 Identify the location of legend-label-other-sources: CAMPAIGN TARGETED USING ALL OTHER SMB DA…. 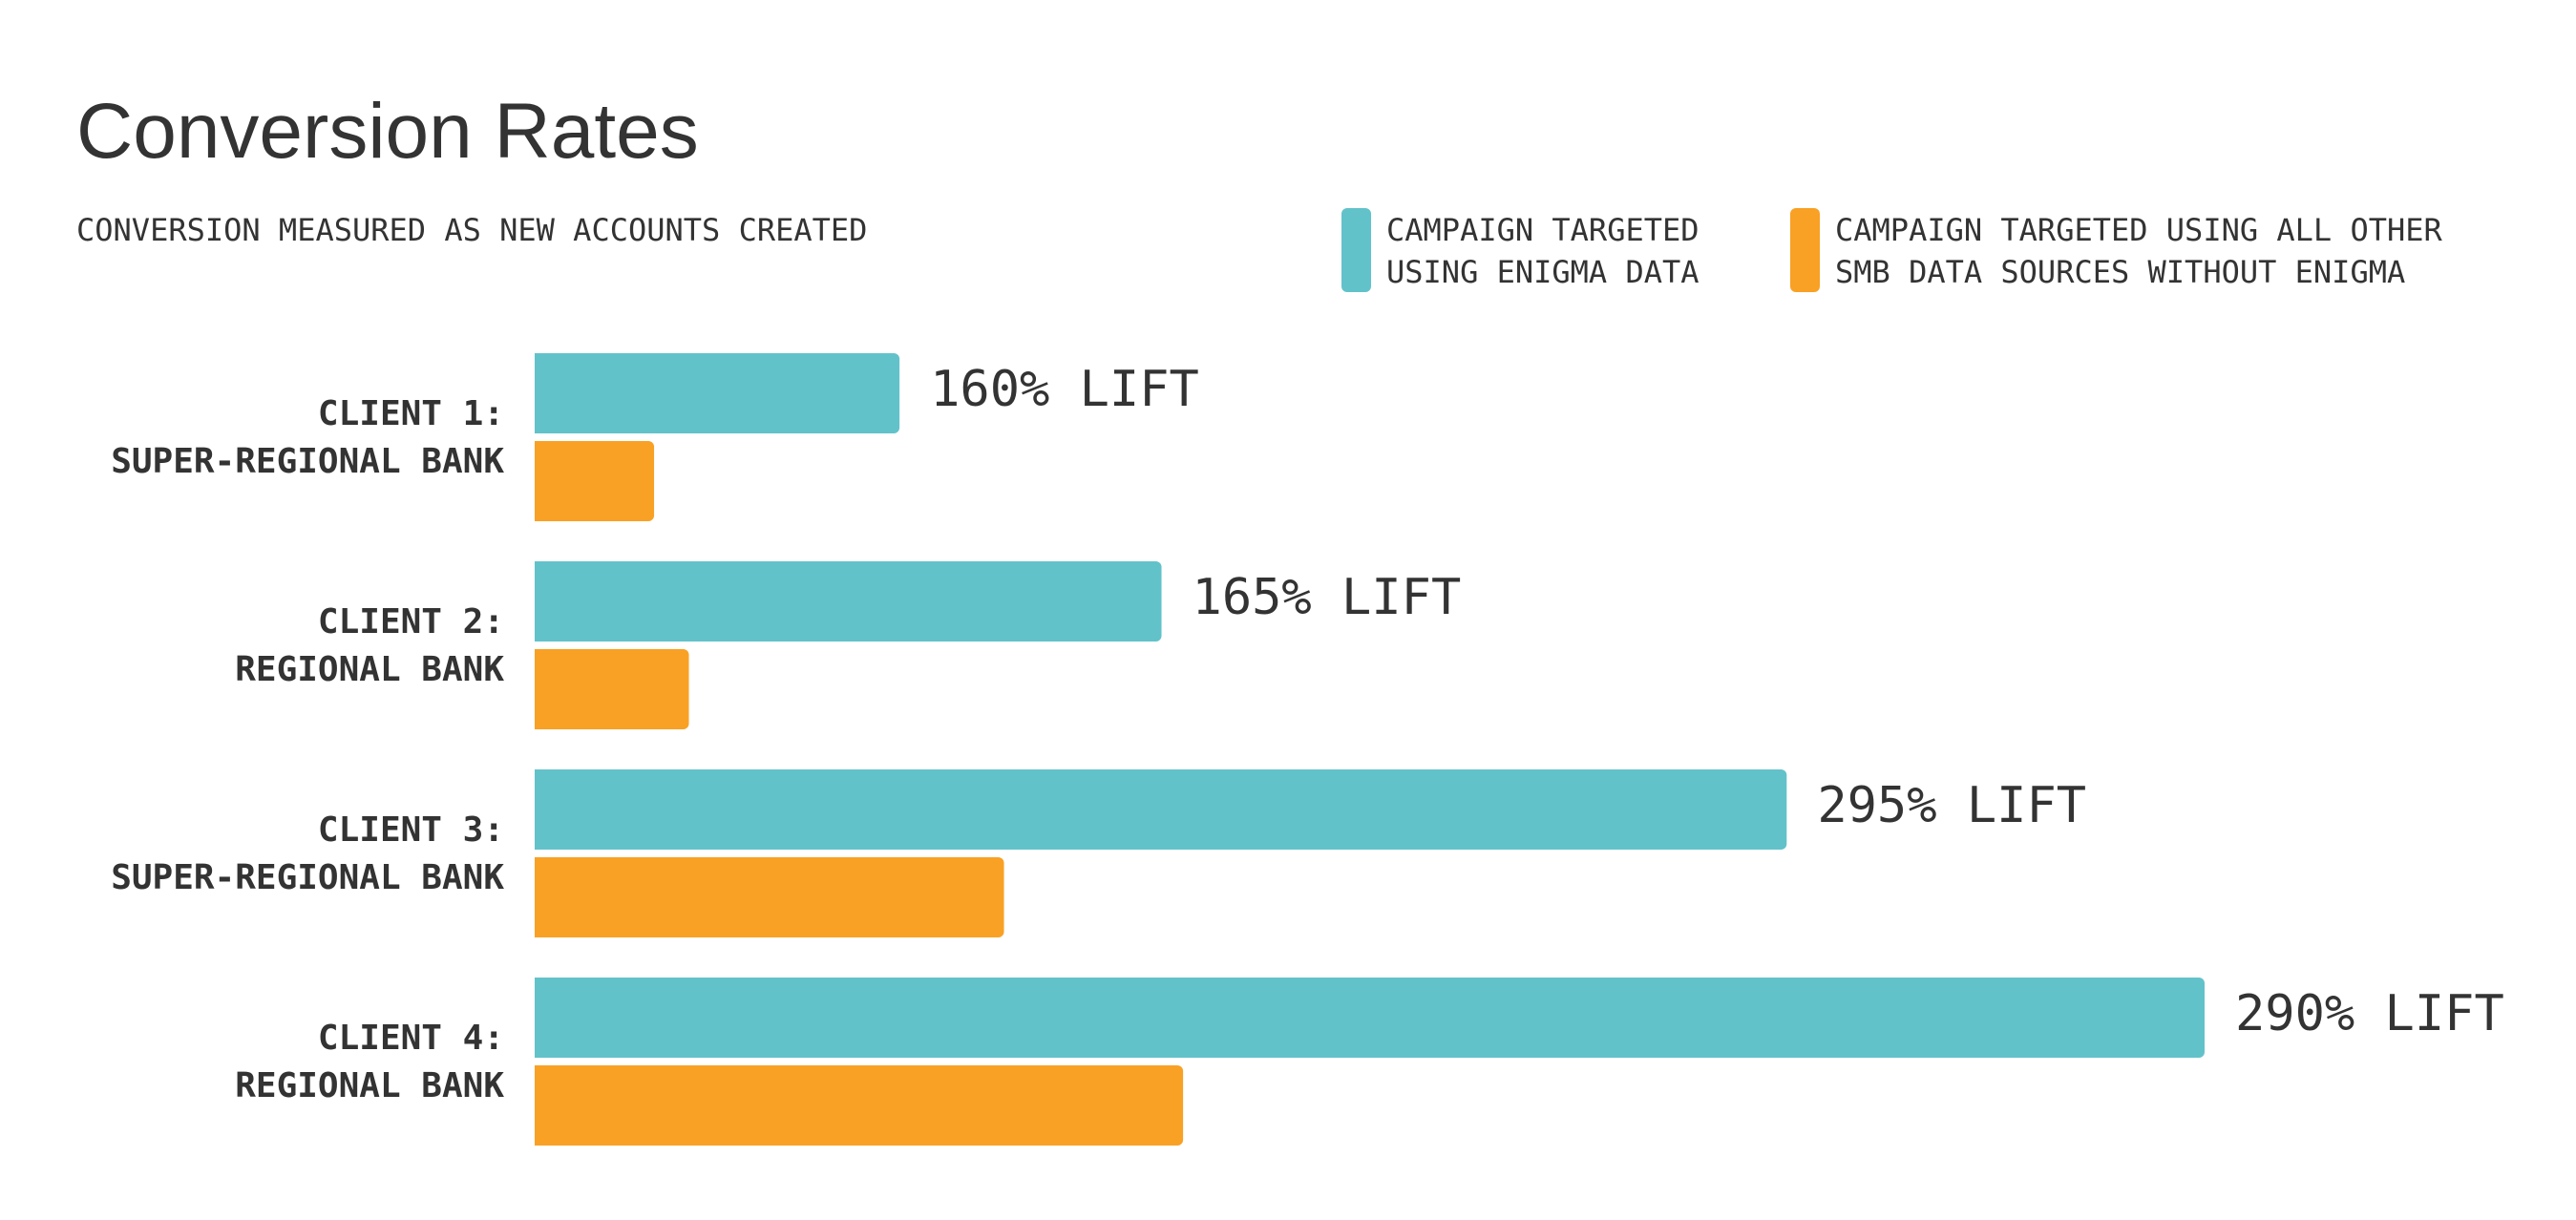
(2147, 251).